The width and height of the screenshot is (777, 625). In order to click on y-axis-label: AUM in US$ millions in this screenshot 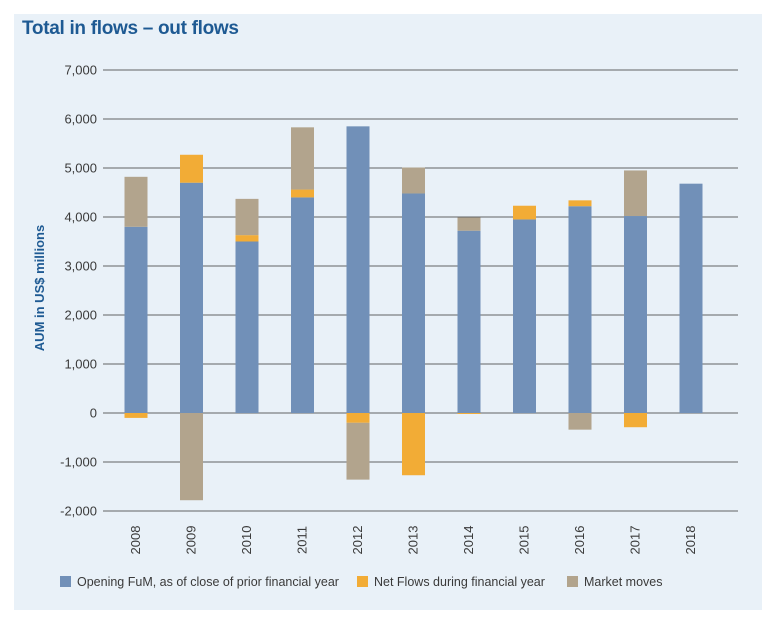, I will do `click(39, 288)`.